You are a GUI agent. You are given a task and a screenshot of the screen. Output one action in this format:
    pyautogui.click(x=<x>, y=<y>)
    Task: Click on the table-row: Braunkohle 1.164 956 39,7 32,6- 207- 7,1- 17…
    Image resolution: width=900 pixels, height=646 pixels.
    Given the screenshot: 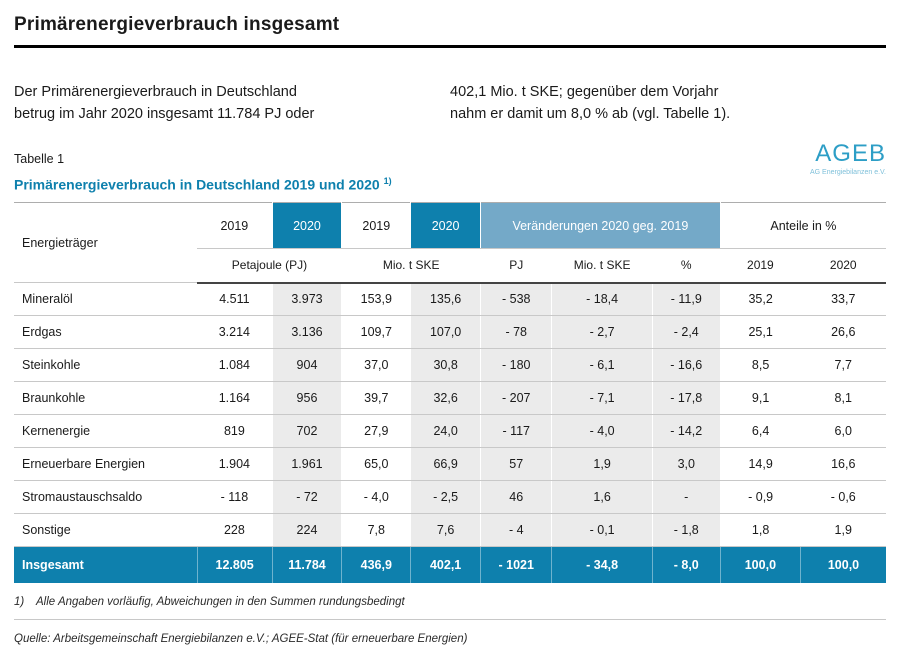 What is the action you would take?
    pyautogui.click(x=450, y=398)
    